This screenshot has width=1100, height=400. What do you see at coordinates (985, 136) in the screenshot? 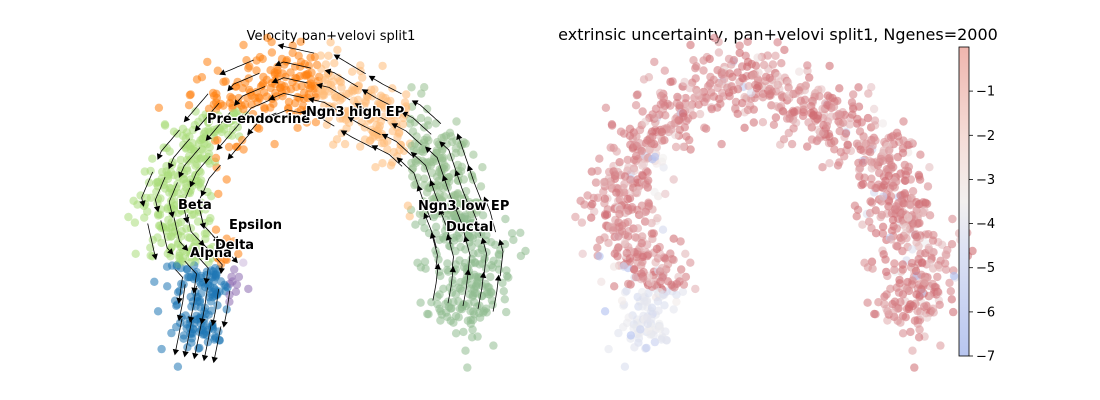
I see `colorbar-tick-label: −2` at bounding box center [985, 136].